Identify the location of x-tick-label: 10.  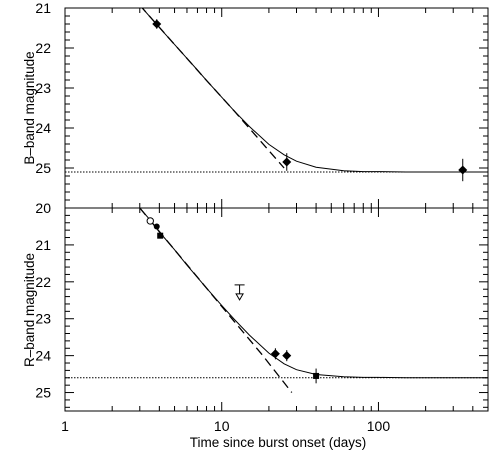
(222, 426).